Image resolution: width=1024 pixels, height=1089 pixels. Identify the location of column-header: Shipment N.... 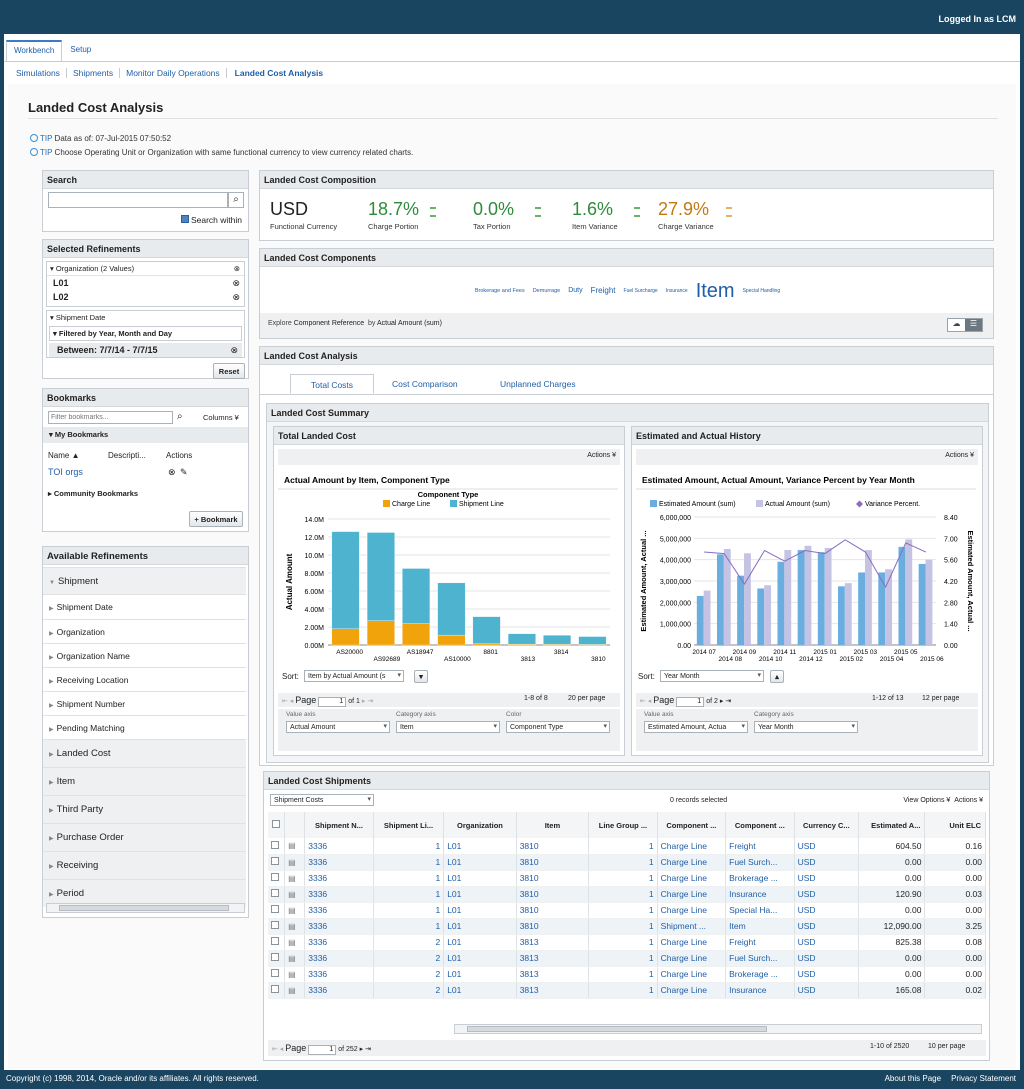
(339, 825).